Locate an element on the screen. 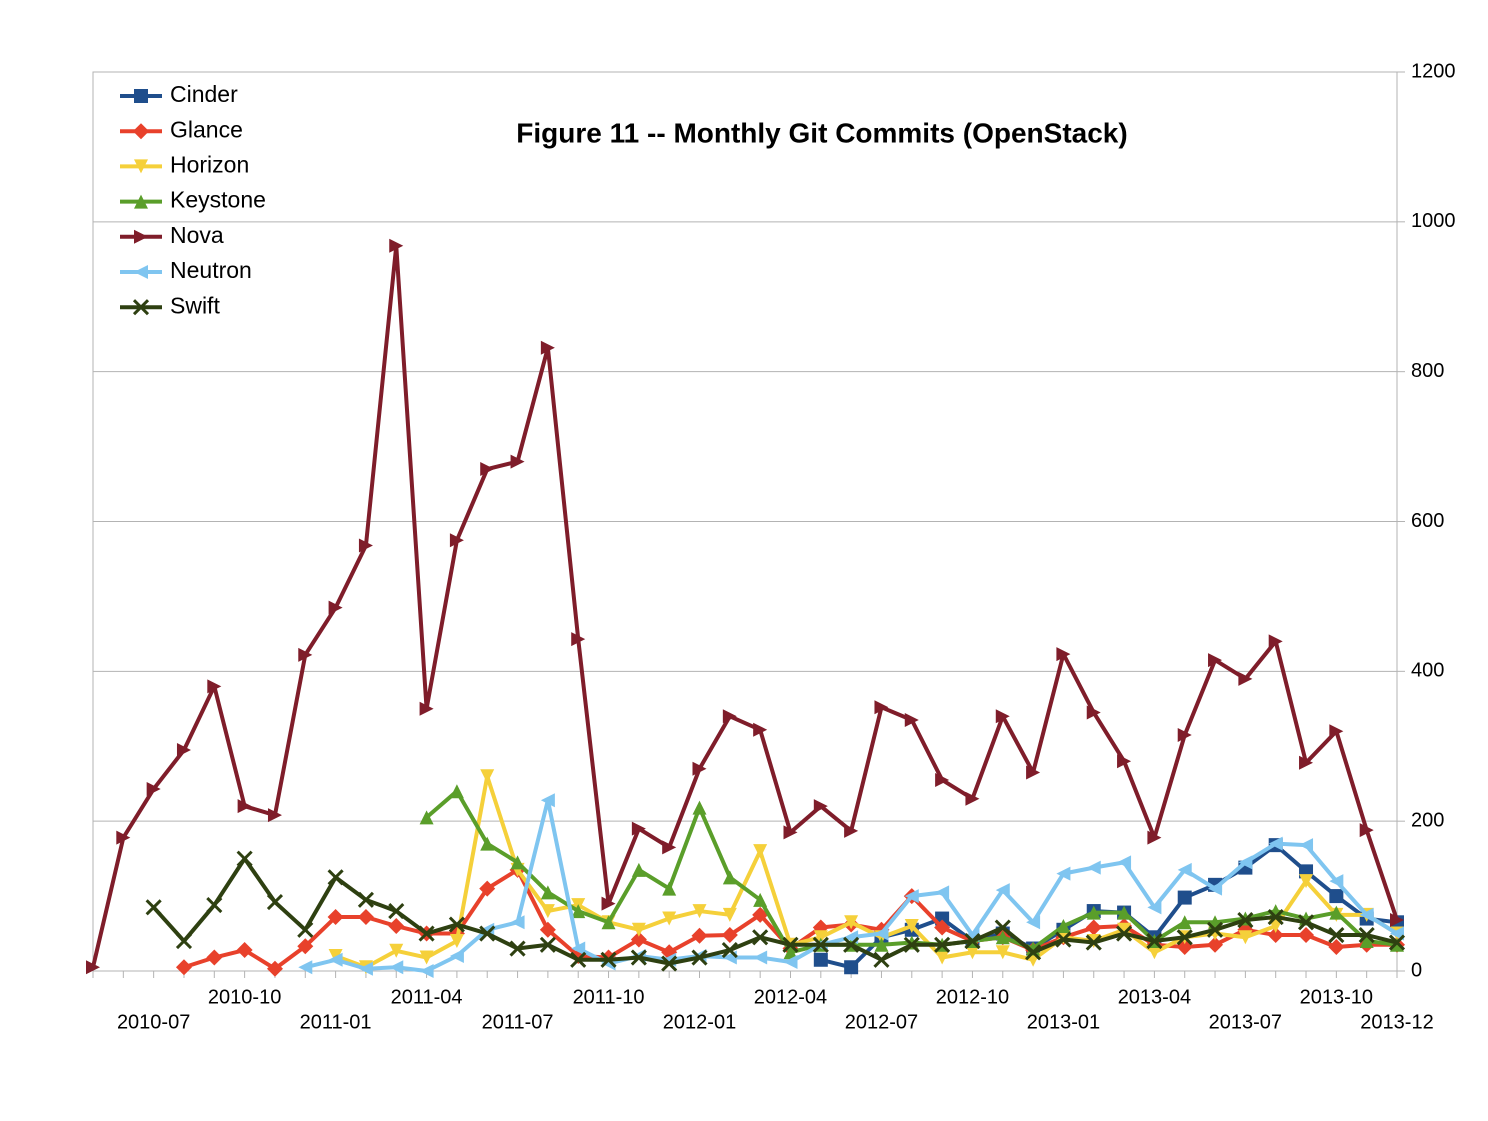 This screenshot has height=1121, width=1488. x-tick-label: 2012-01 is located at coordinates (699, 1022).